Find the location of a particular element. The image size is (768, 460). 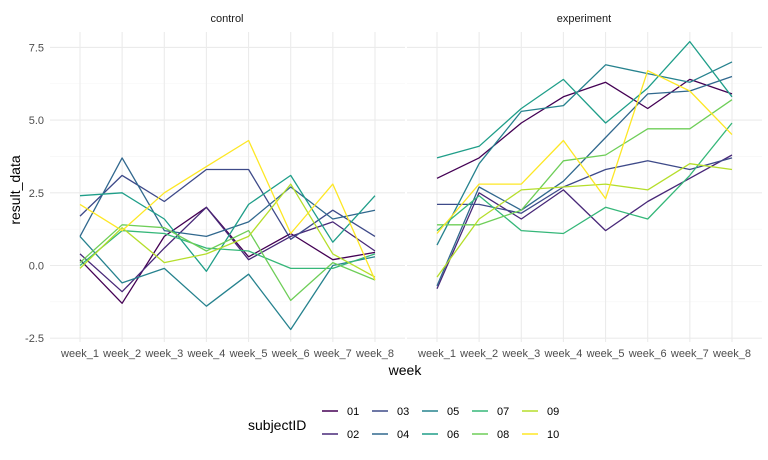

legend: subjectID 01 02 03 04 05 06 07 08 09 10 is located at coordinates (403, 423).